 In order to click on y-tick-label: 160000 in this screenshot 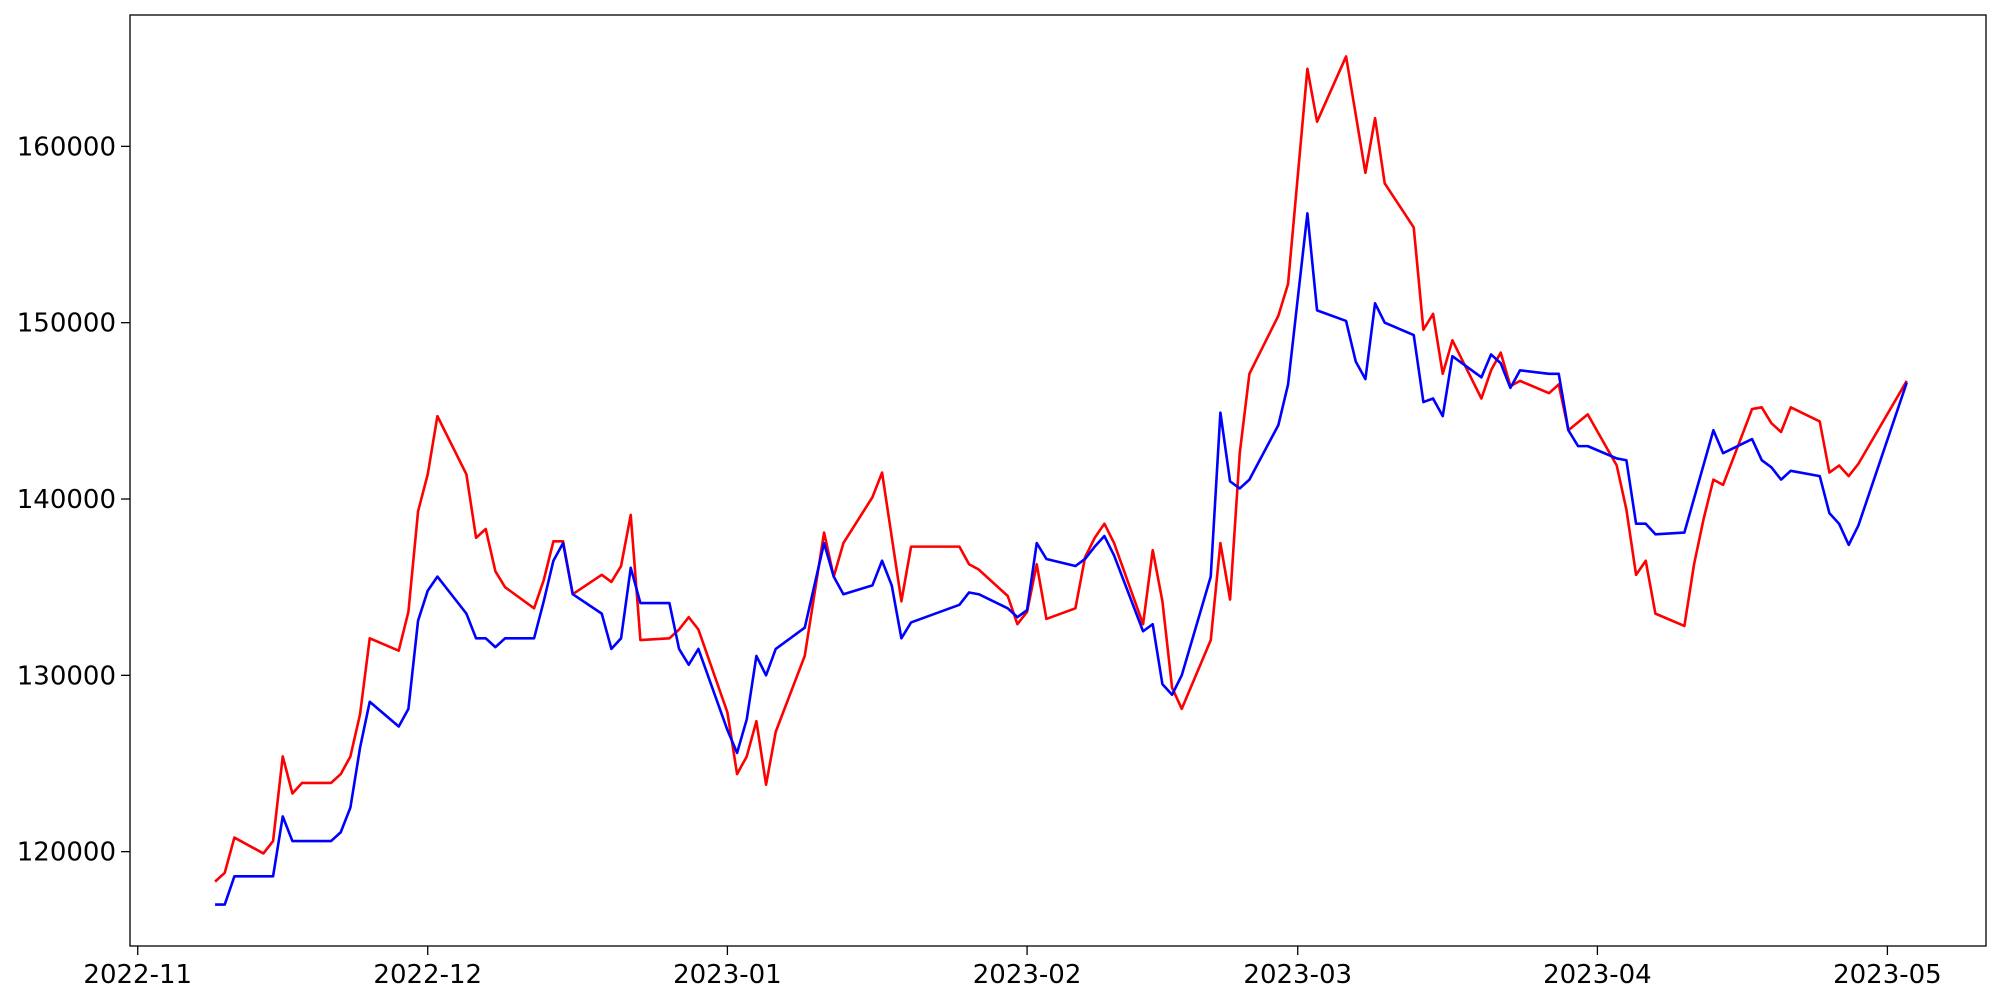, I will do `click(66, 147)`.